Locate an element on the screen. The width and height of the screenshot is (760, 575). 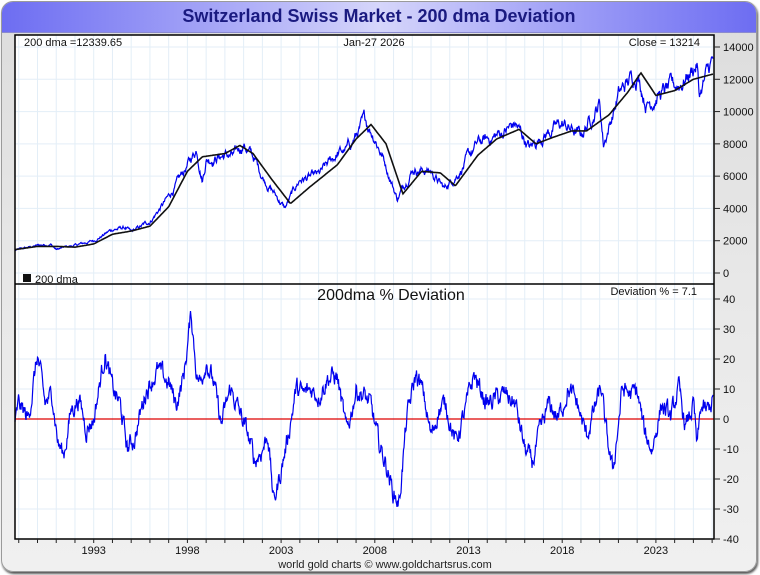
deviation-y-axis: 40 30 20 10 0 -10 -20 -30 -40 is located at coordinates (726, 420).